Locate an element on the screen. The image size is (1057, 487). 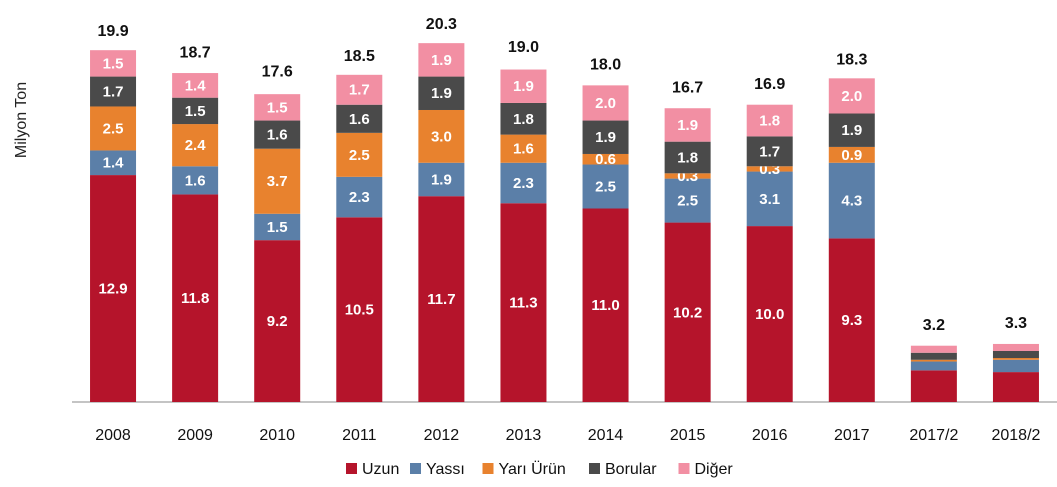
data-label: 11.0 is located at coordinates (605, 305).